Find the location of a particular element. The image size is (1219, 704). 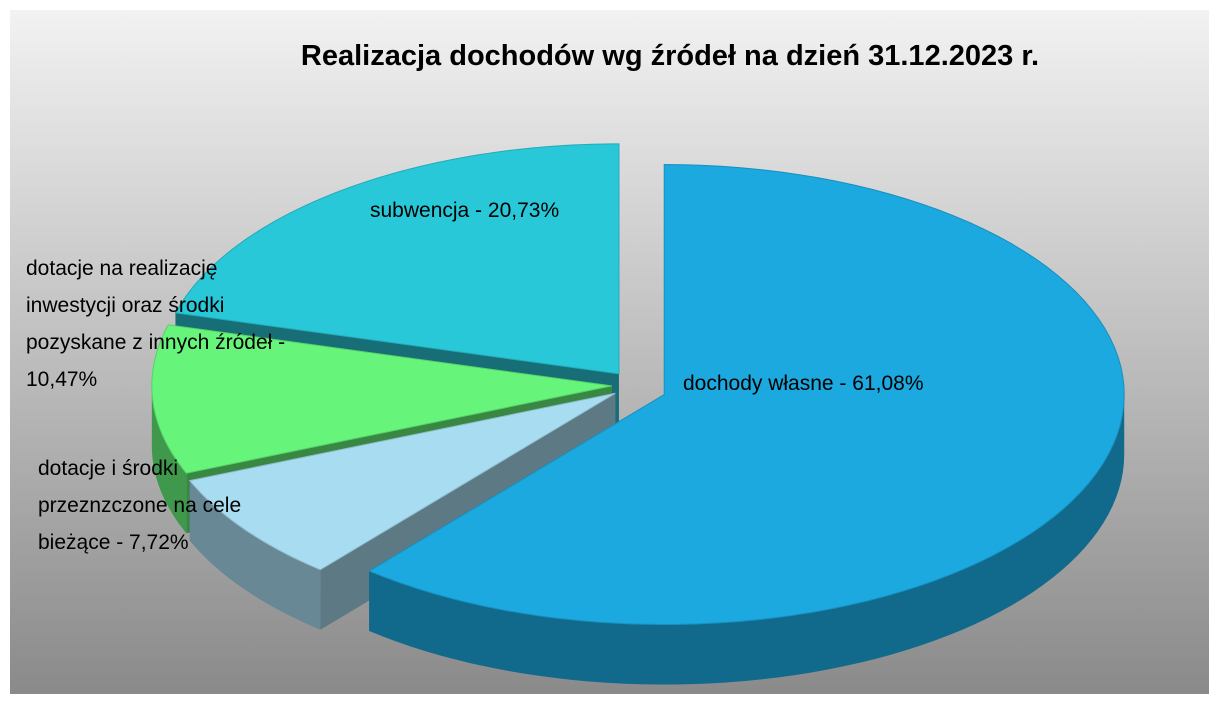

data-label: dochody własne - 61,08% is located at coordinates (803, 383).